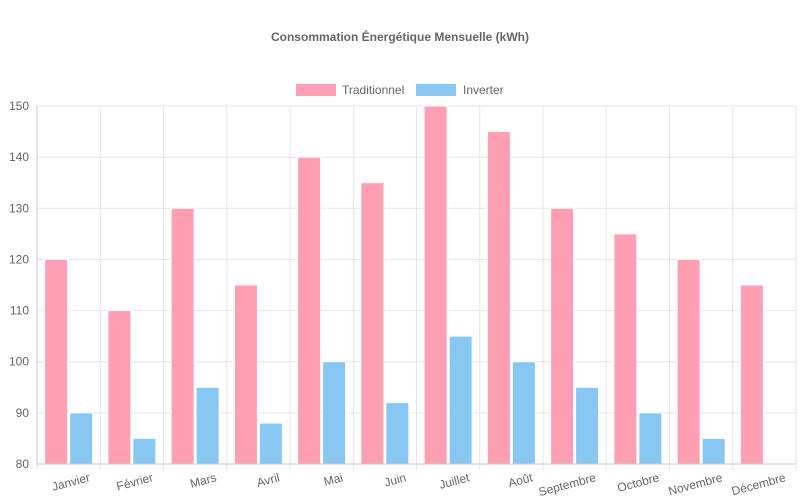 The height and width of the screenshot is (500, 800). I want to click on y-tick-label: 100, so click(19, 362).